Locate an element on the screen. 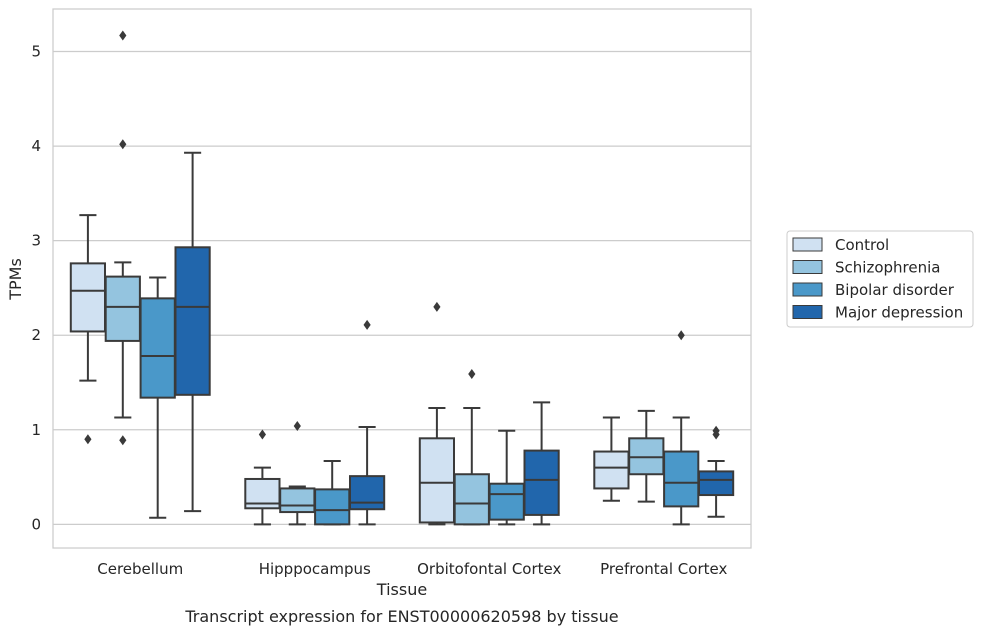 This screenshot has height=634, width=983. y-tick-labels: 0 1 2 3 4 5 is located at coordinates (36, 288).